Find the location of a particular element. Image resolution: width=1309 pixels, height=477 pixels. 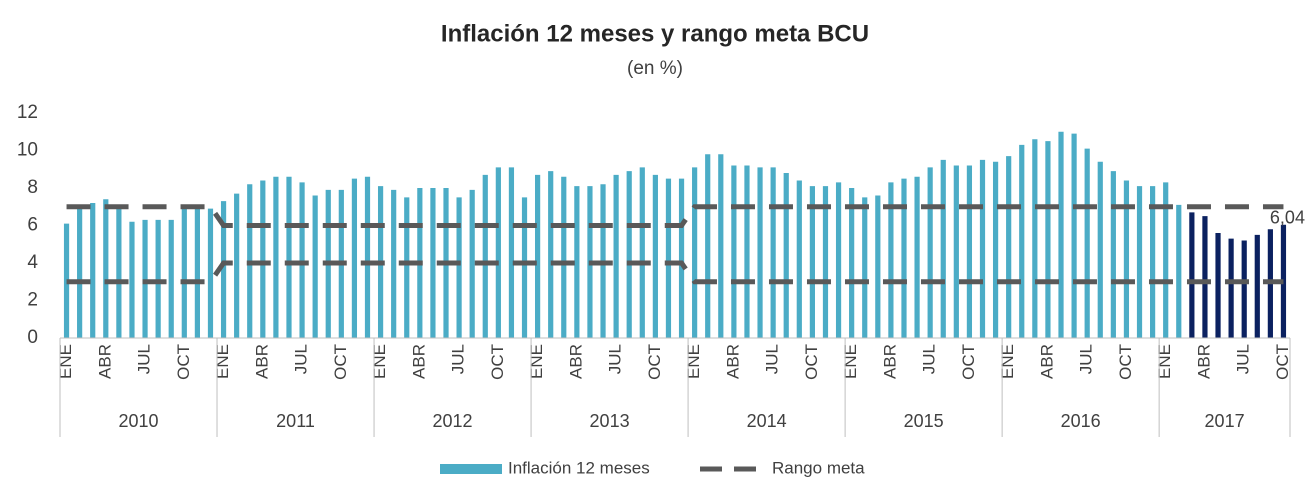

data-label: 6,04 is located at coordinates (1287, 218).